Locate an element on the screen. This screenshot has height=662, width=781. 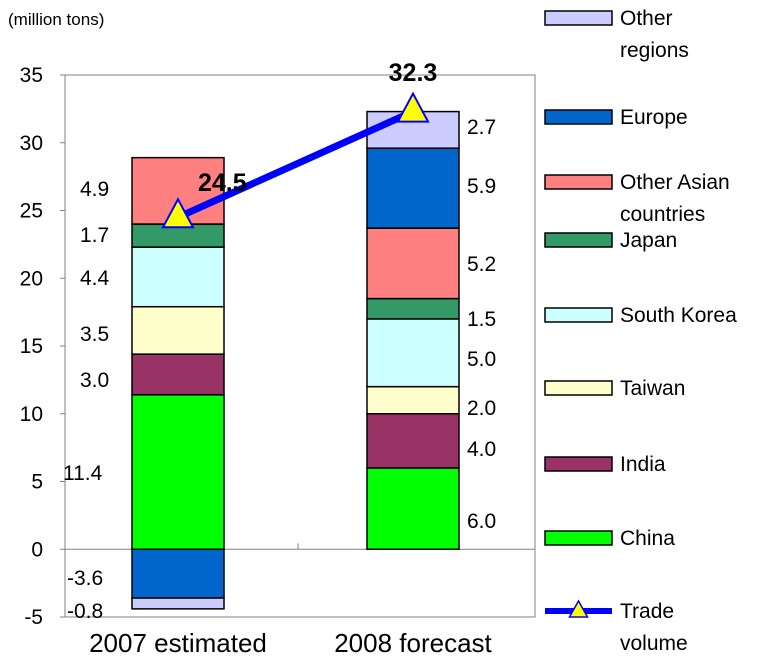
y-tick-label: -5 is located at coordinates (33, 617).